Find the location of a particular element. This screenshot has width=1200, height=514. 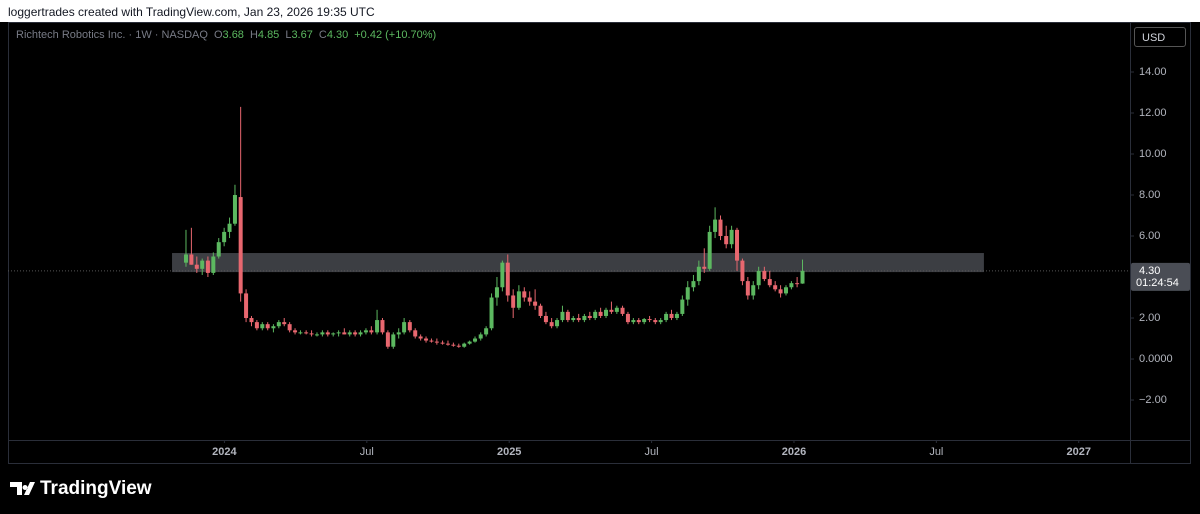

currency-button: USD is located at coordinates (1160, 37).